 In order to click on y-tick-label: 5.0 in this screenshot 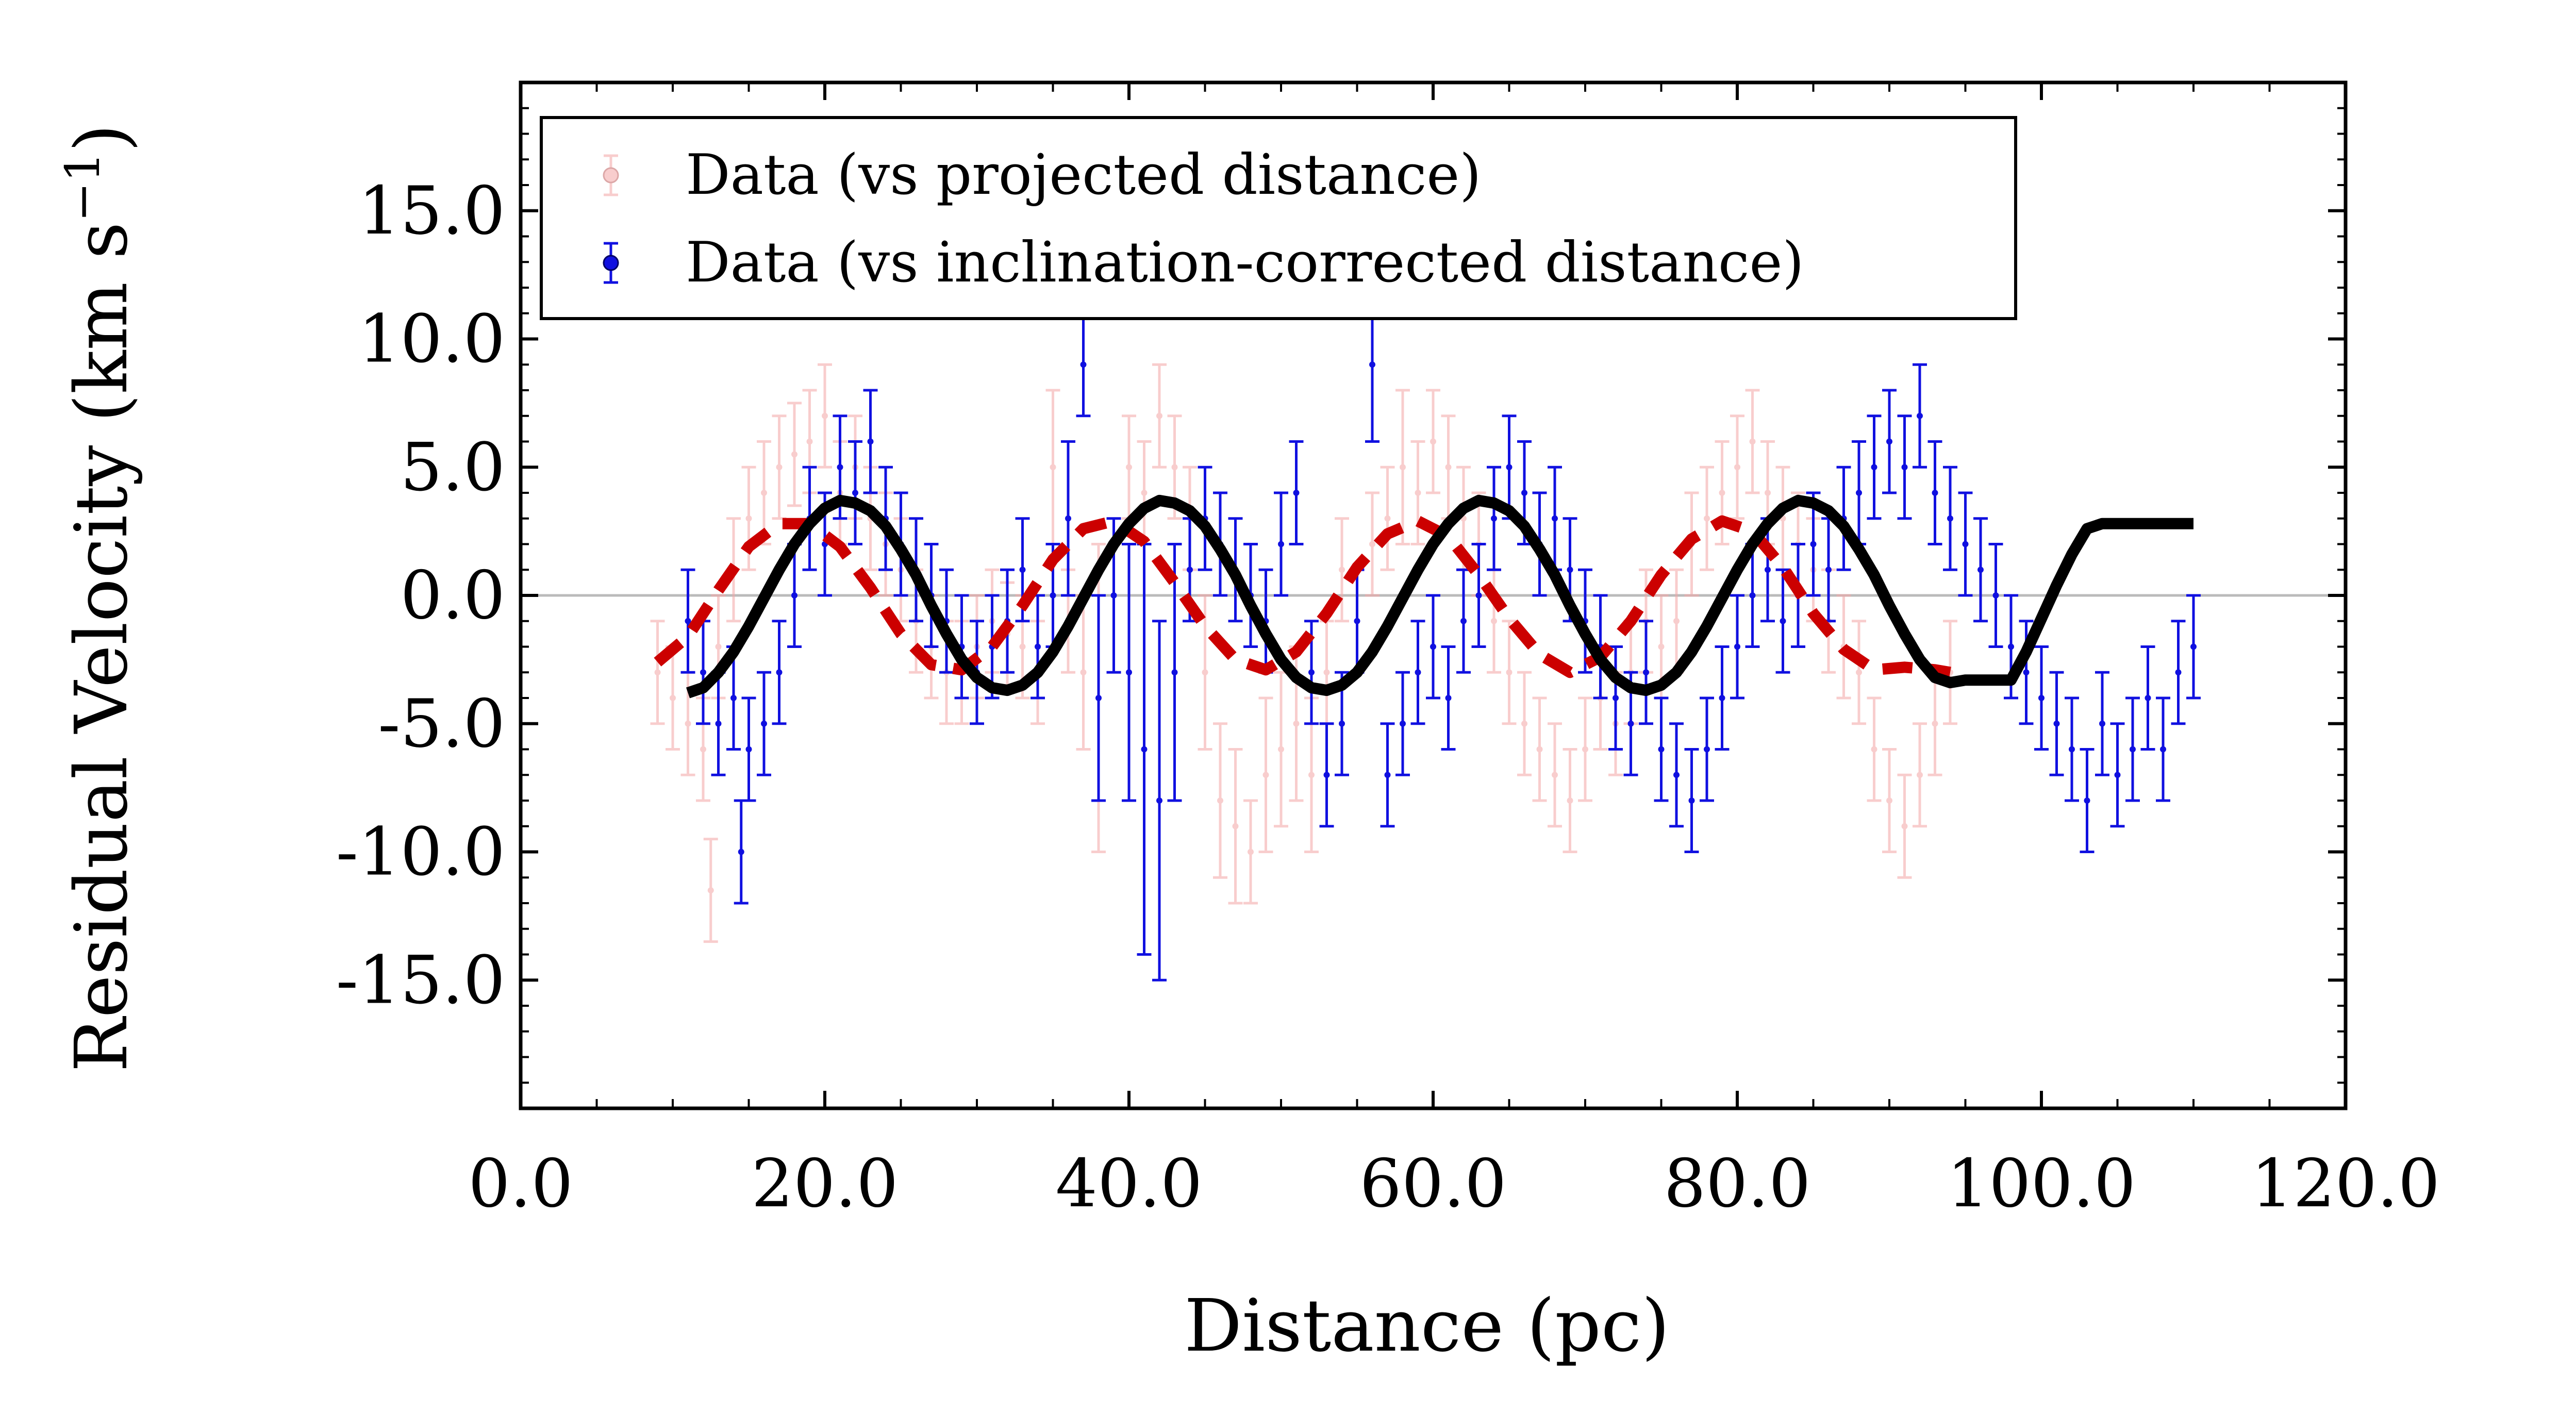, I will do `click(453, 467)`.